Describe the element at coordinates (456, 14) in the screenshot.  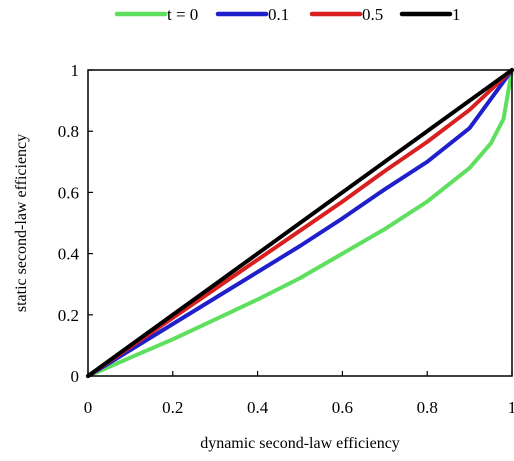
I see `legend-label-3: 1` at that location.